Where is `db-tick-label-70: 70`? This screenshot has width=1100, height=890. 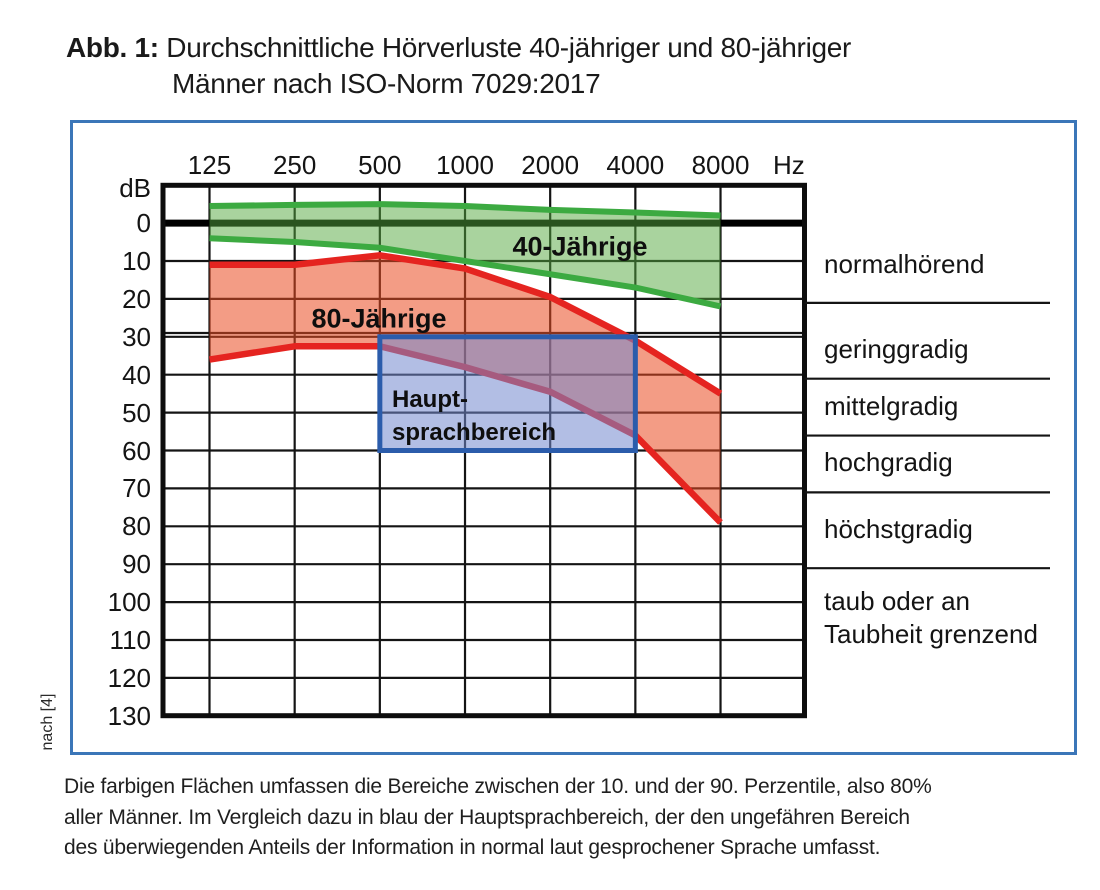 db-tick-label-70: 70 is located at coordinates (136, 488).